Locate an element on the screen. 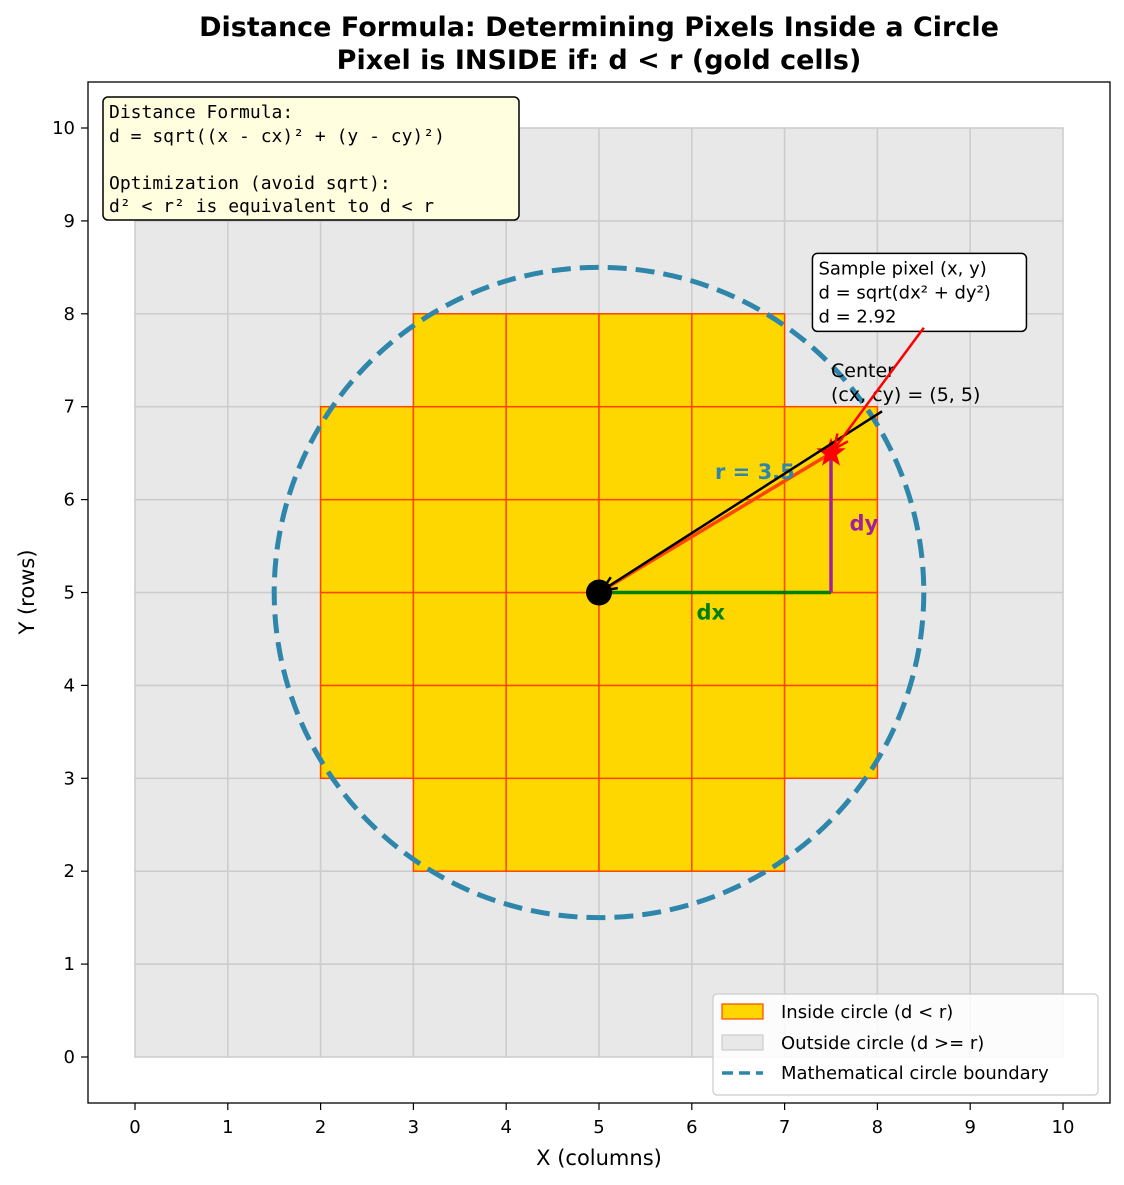 The image size is (1124, 1185). legend-item-outside: Outside circle (d >= r) is located at coordinates (882, 1043).